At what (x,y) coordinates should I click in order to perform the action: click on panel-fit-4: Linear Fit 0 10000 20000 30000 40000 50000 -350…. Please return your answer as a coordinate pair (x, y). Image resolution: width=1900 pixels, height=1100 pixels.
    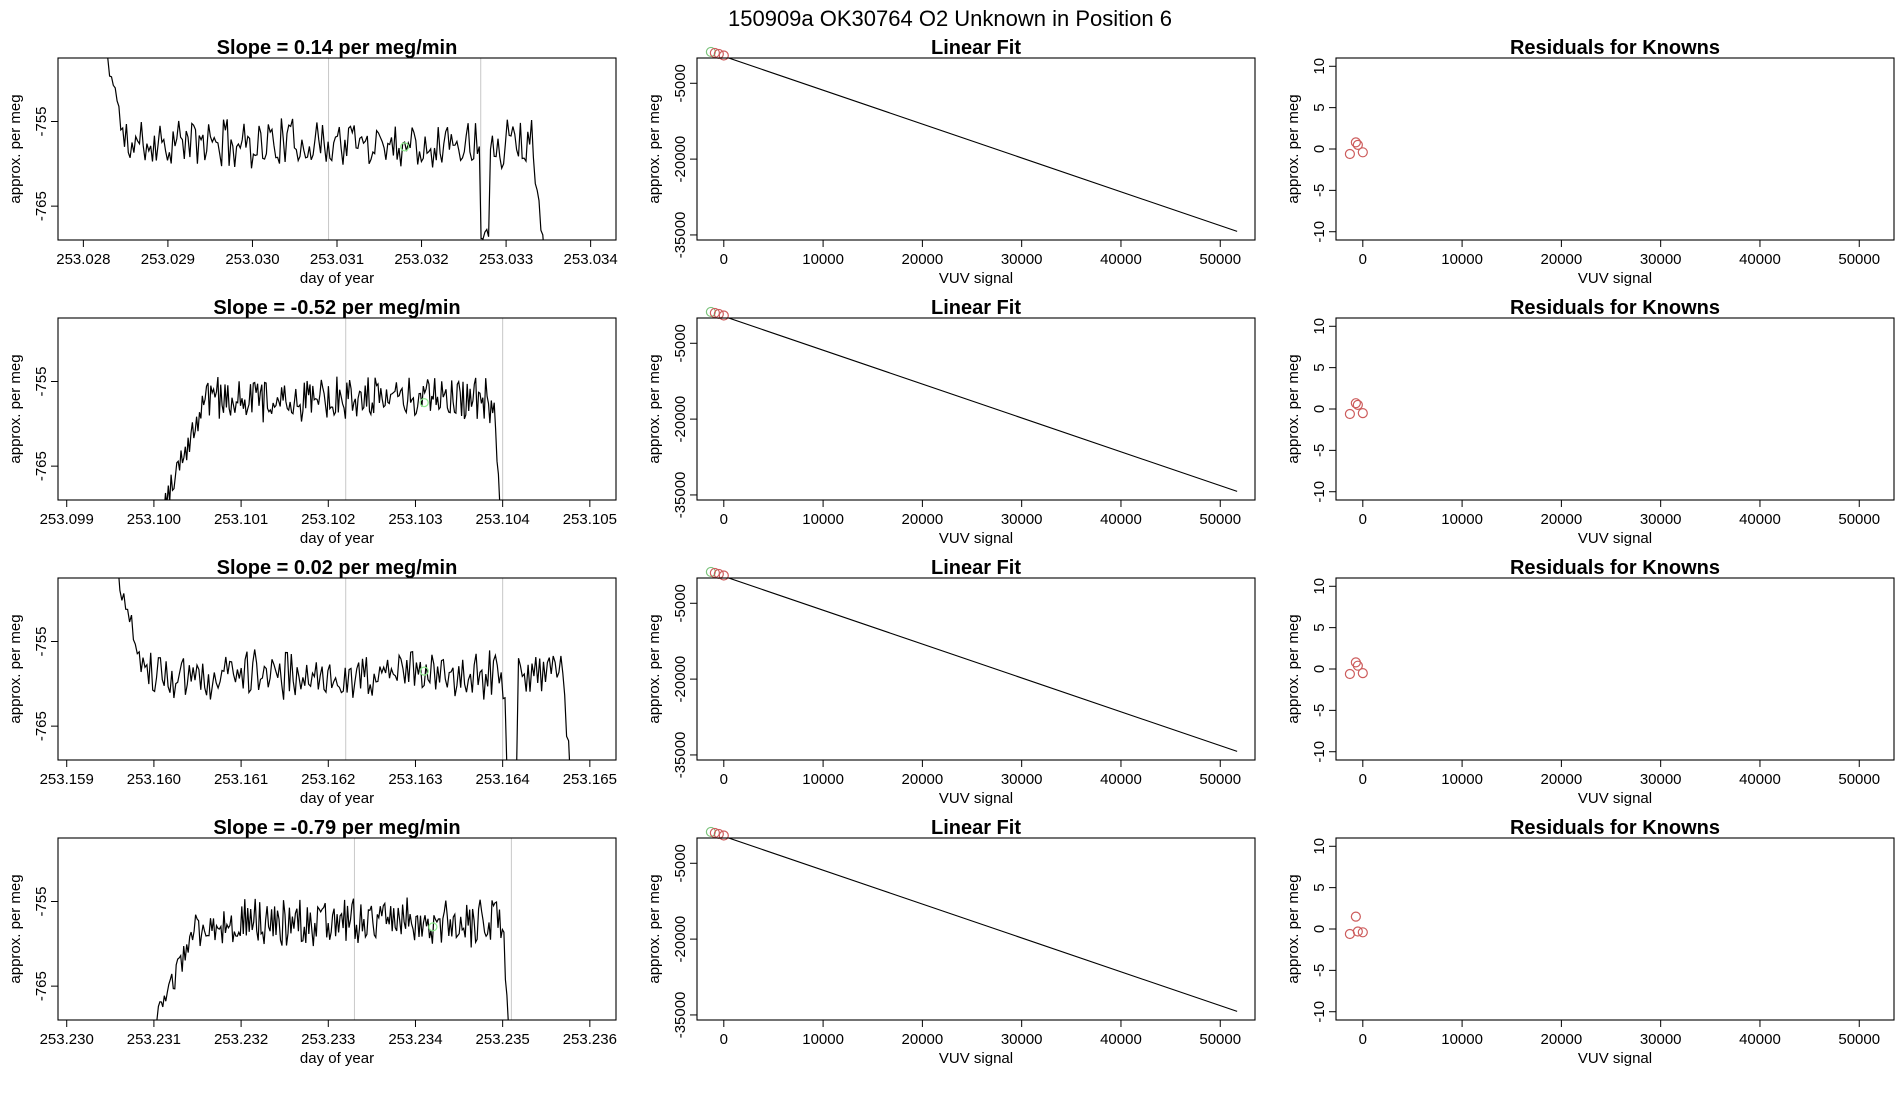
    Looking at the image, I should click on (951, 942).